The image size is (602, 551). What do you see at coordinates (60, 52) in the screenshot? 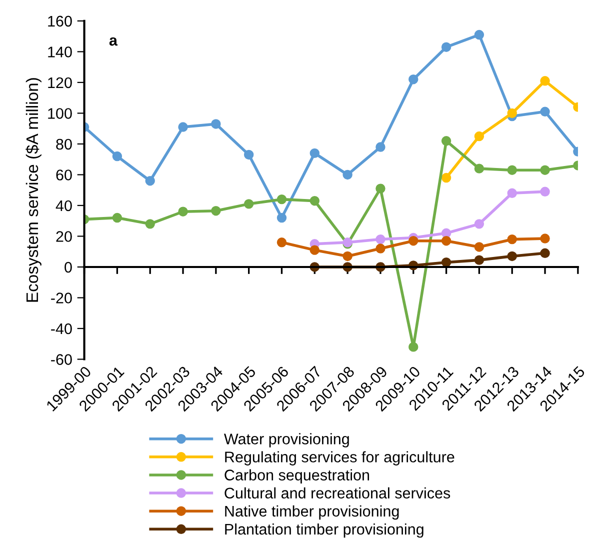
I see `y-tick-label: 140` at bounding box center [60, 52].